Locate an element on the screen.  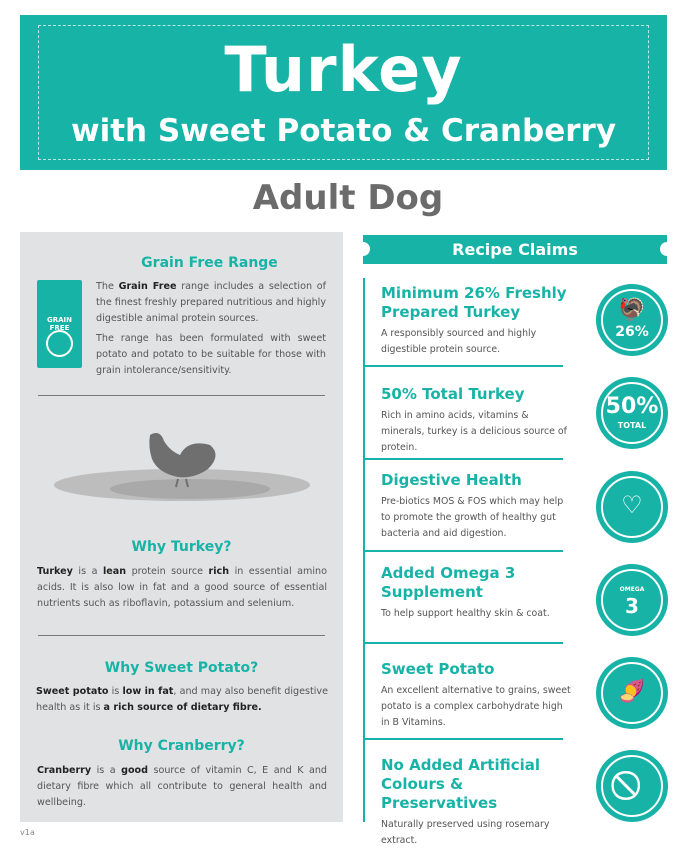
no-artificial-icon: ⃠ is located at coordinates (632, 786).